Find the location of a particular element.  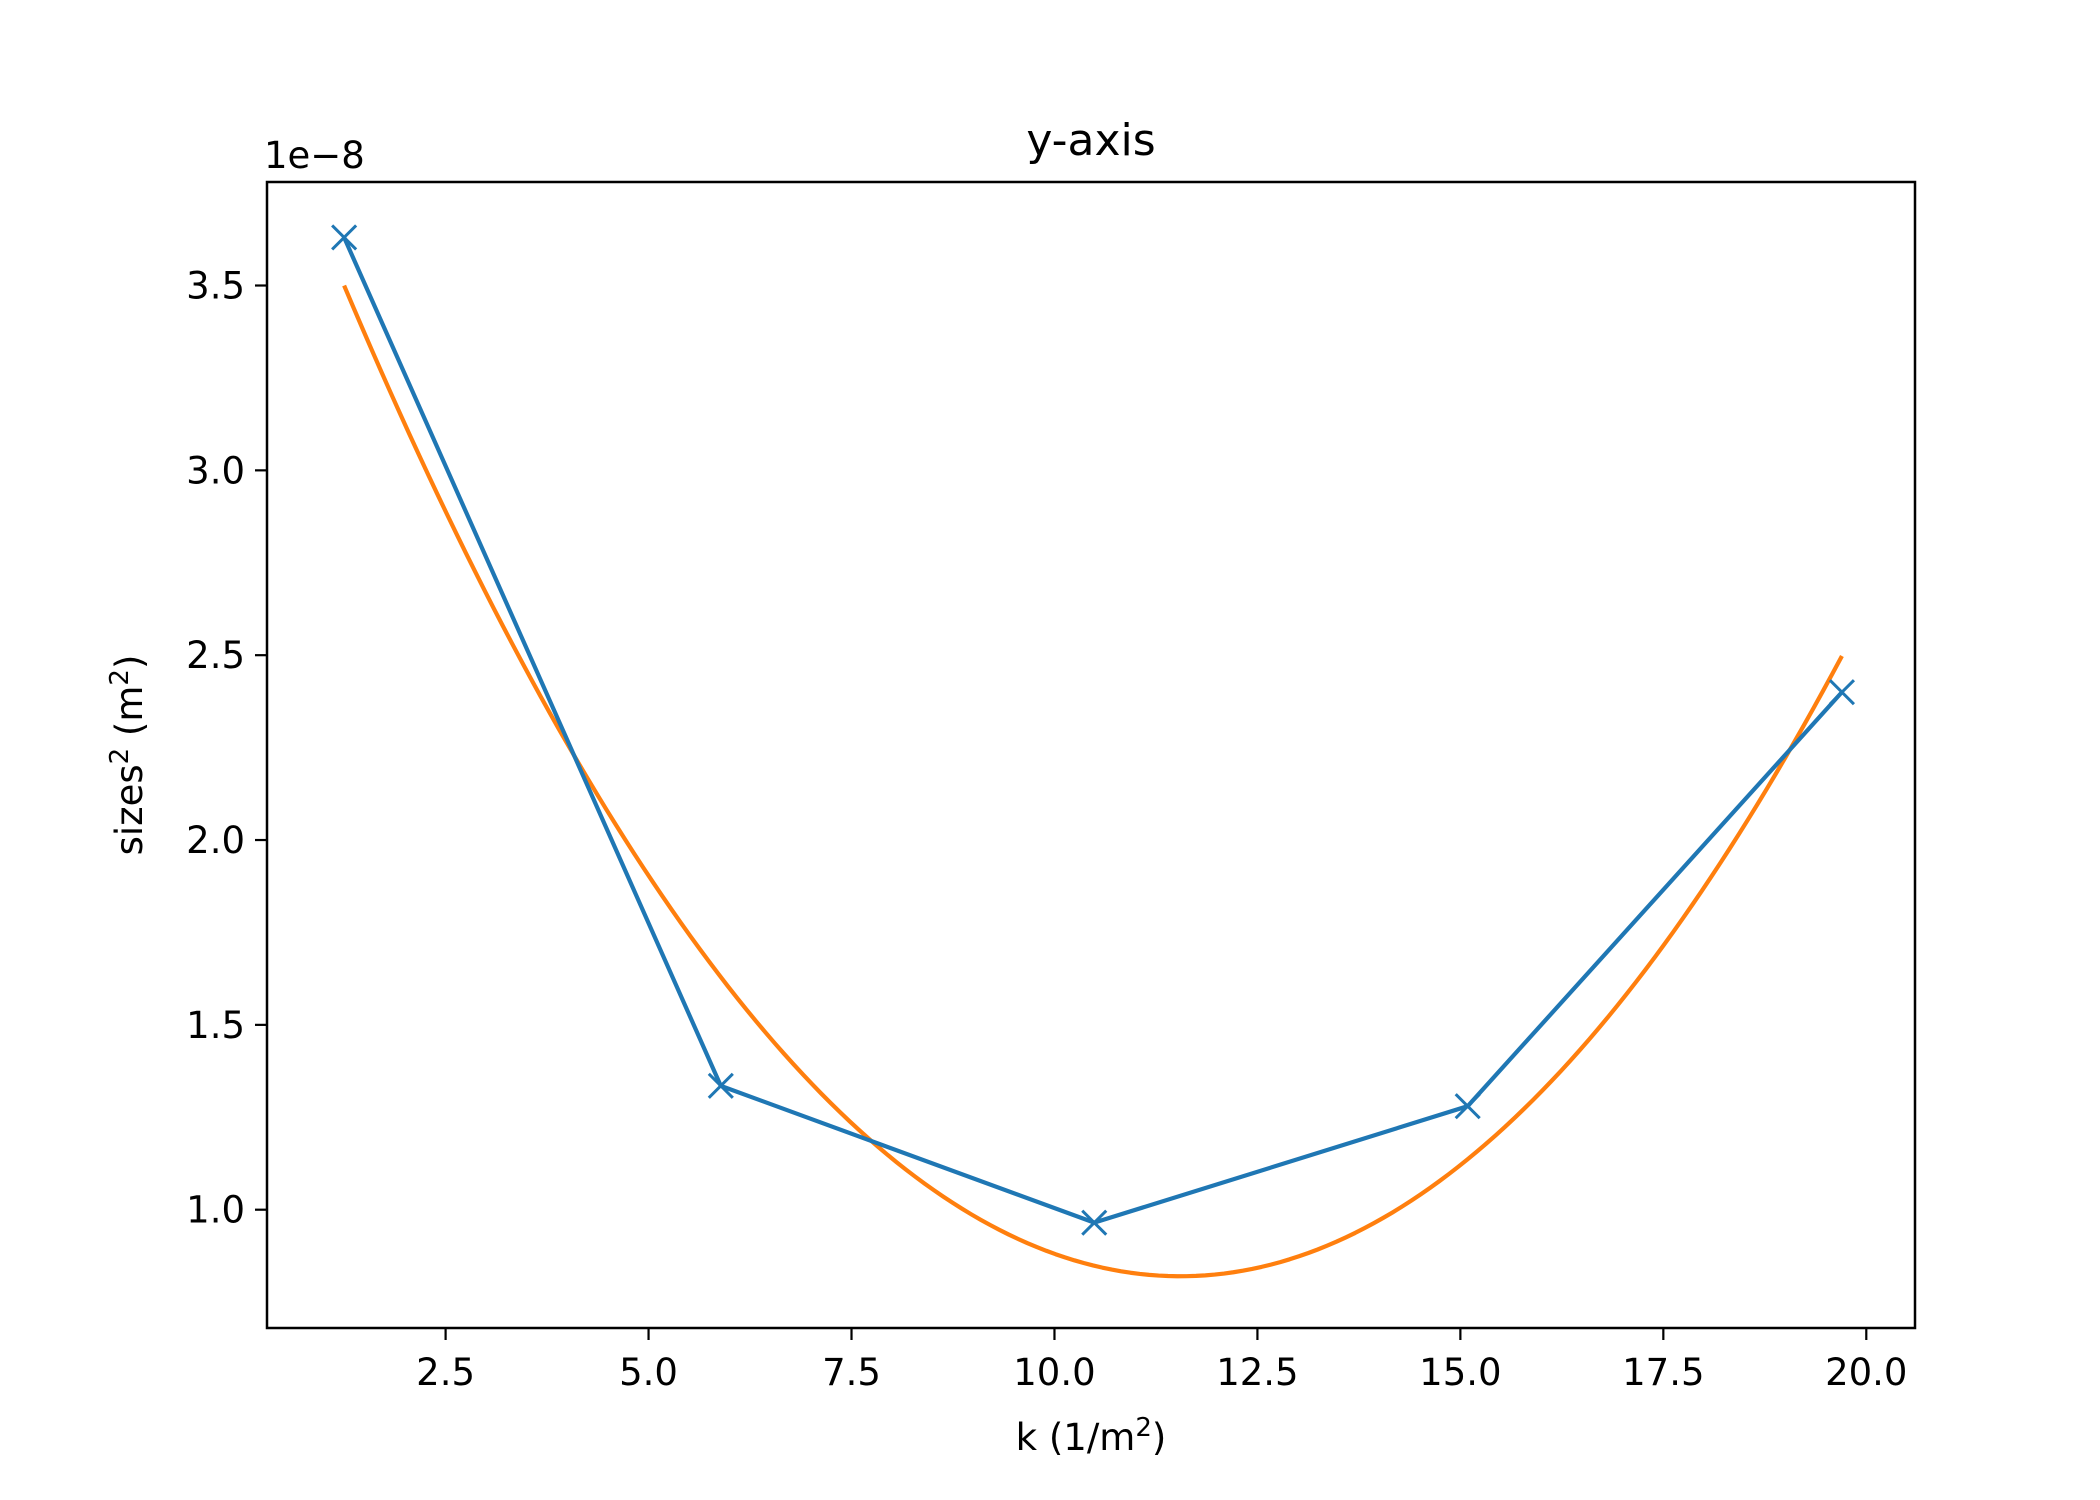

y-axis-label-text: sizes is located at coordinates (129, 809).